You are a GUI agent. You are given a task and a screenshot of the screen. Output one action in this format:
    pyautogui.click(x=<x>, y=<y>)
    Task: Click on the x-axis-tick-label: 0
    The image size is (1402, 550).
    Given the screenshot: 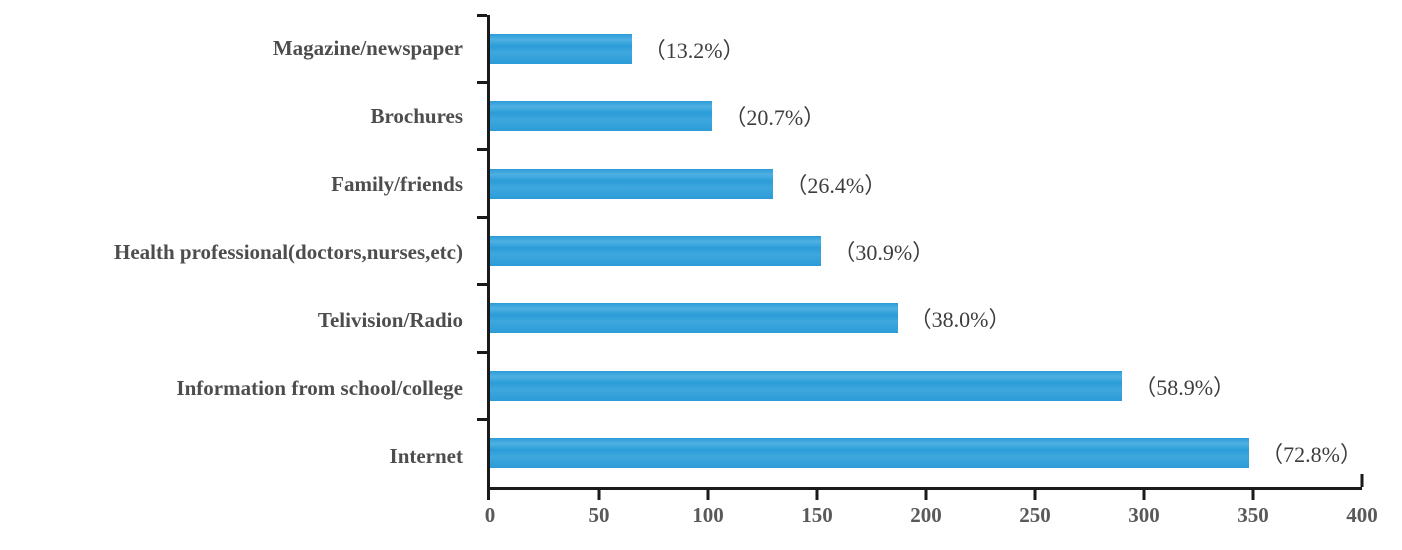 What is the action you would take?
    pyautogui.click(x=490, y=515)
    